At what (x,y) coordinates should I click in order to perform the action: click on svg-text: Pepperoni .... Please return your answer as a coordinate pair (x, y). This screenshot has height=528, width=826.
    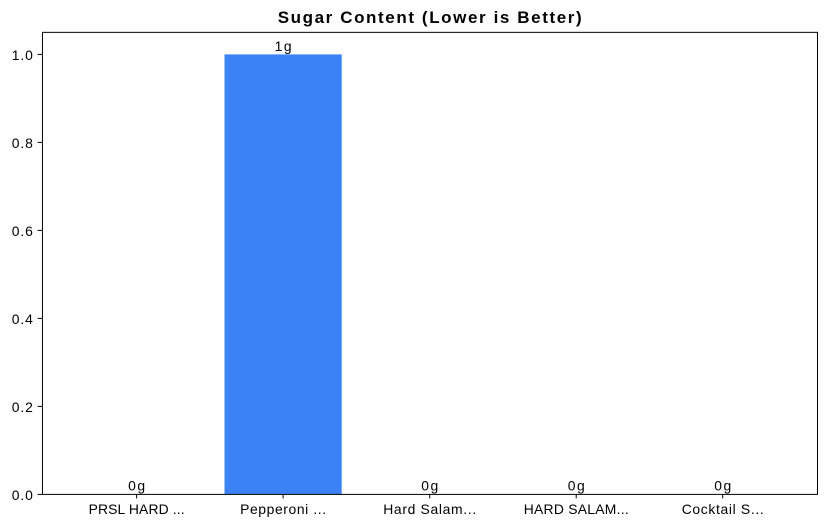
    Looking at the image, I should click on (283, 509).